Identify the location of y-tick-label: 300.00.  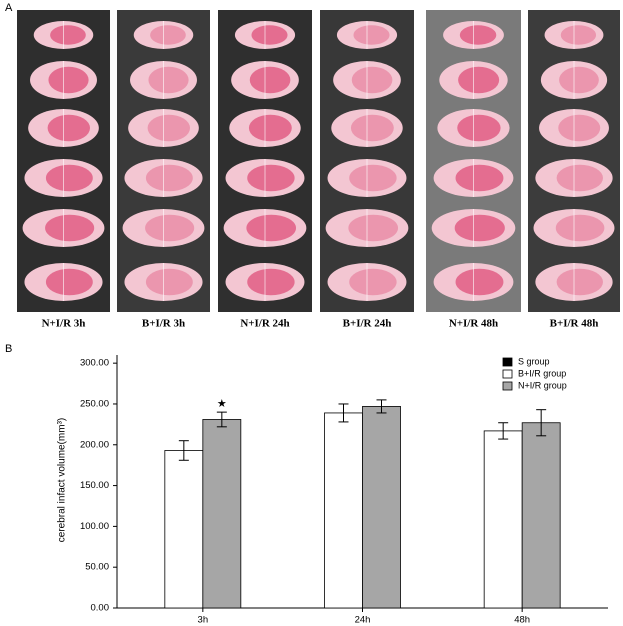
(94, 363).